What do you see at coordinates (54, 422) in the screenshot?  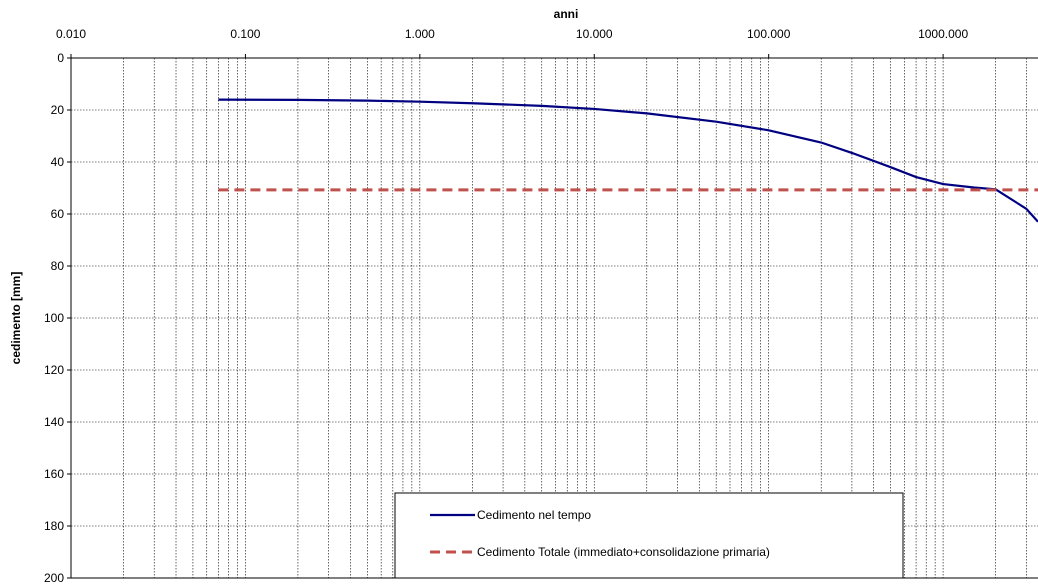 I see `y-tick-label: 140` at bounding box center [54, 422].